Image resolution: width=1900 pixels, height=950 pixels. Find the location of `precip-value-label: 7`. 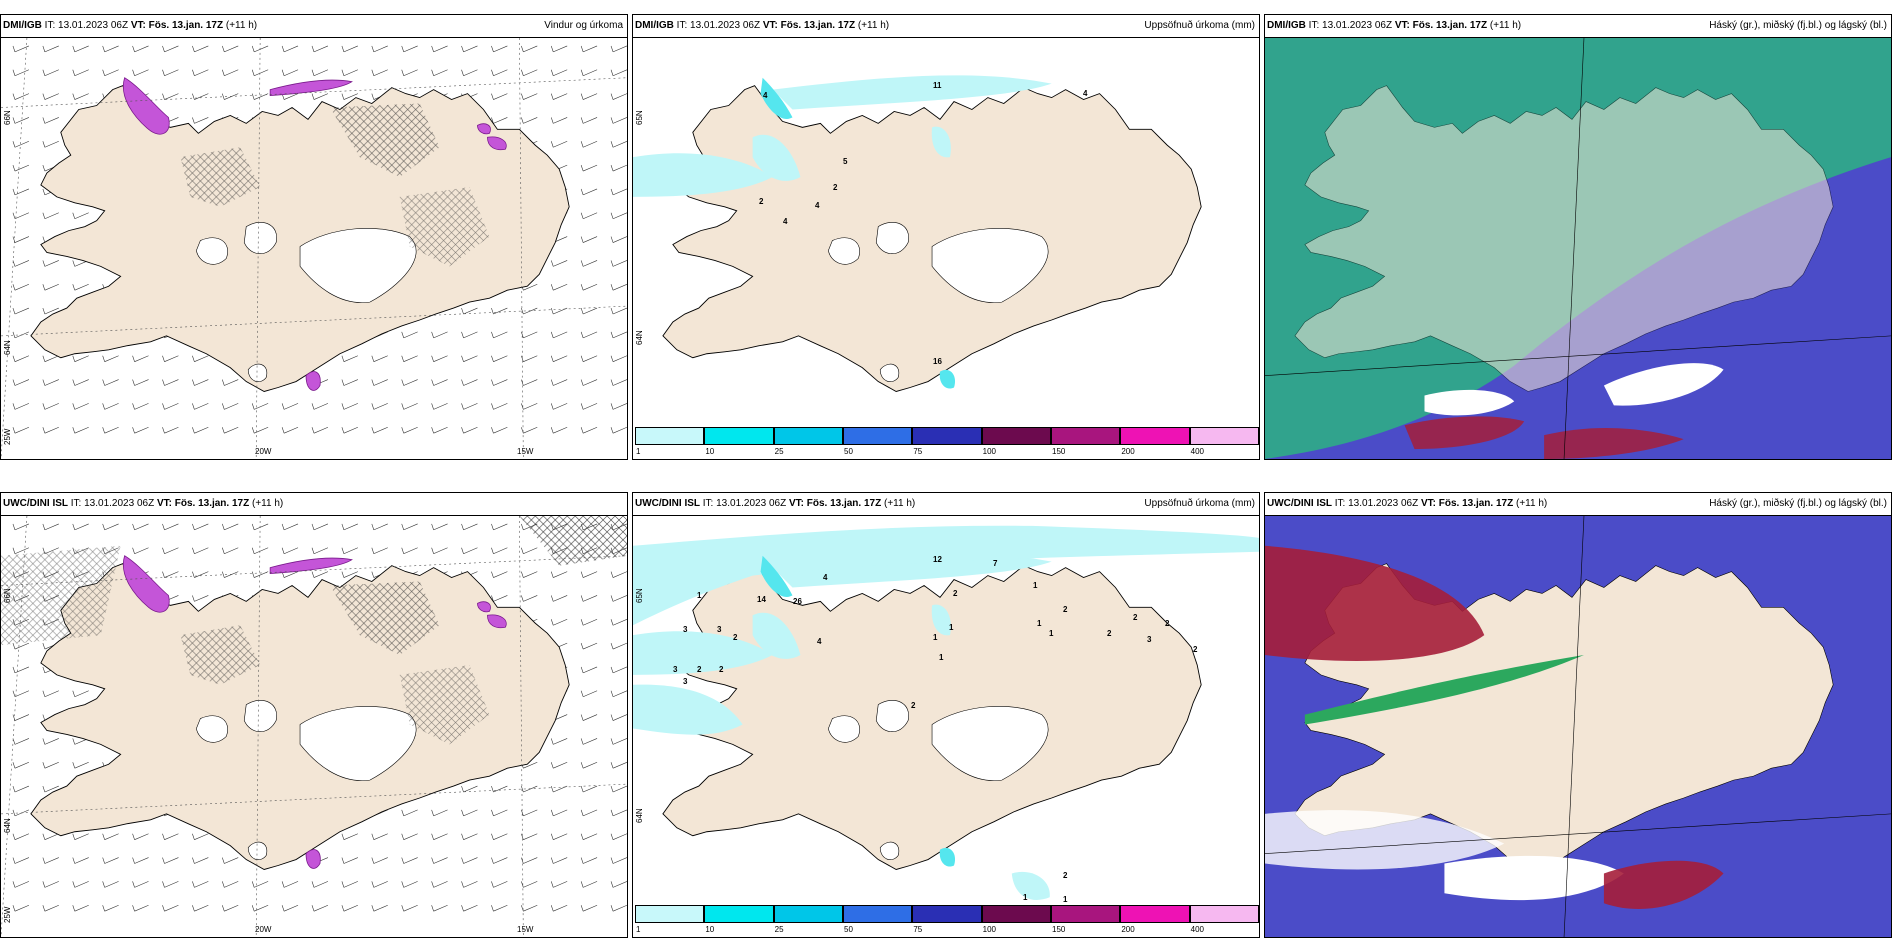

precip-value-label: 7 is located at coordinates (995, 563).